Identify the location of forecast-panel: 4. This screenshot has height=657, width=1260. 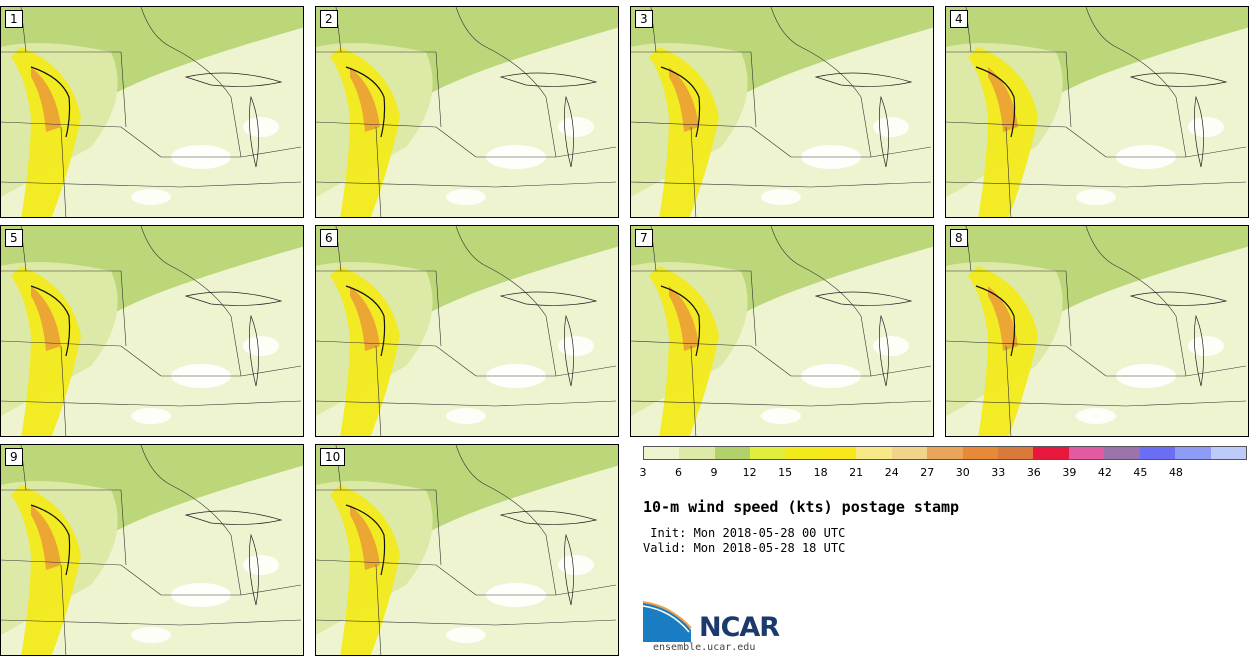
(1097, 112).